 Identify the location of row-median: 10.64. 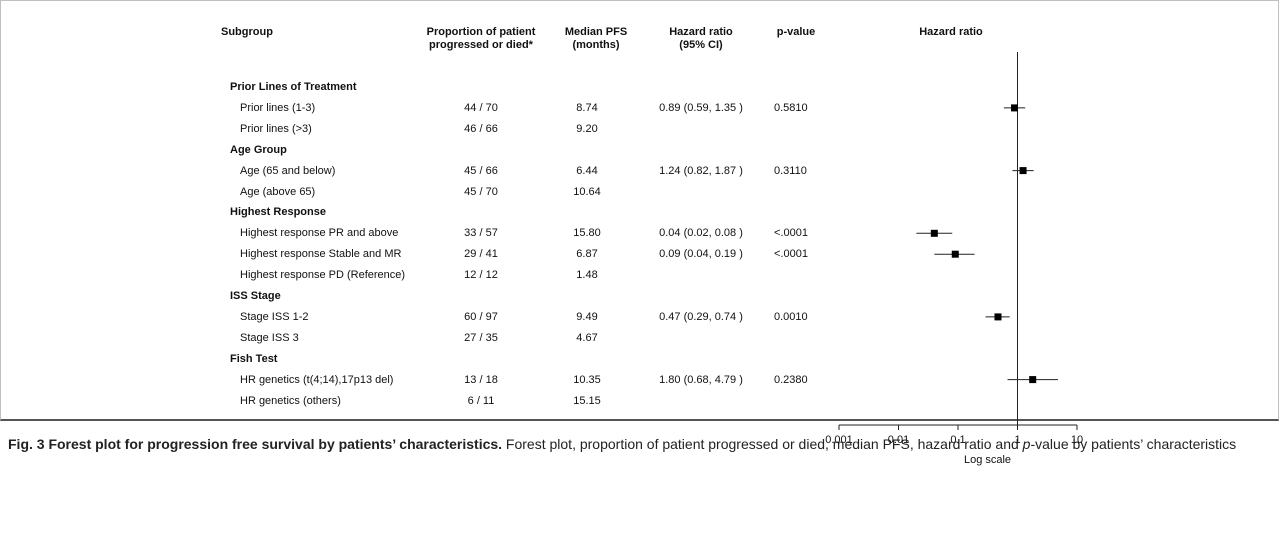
(587, 191).